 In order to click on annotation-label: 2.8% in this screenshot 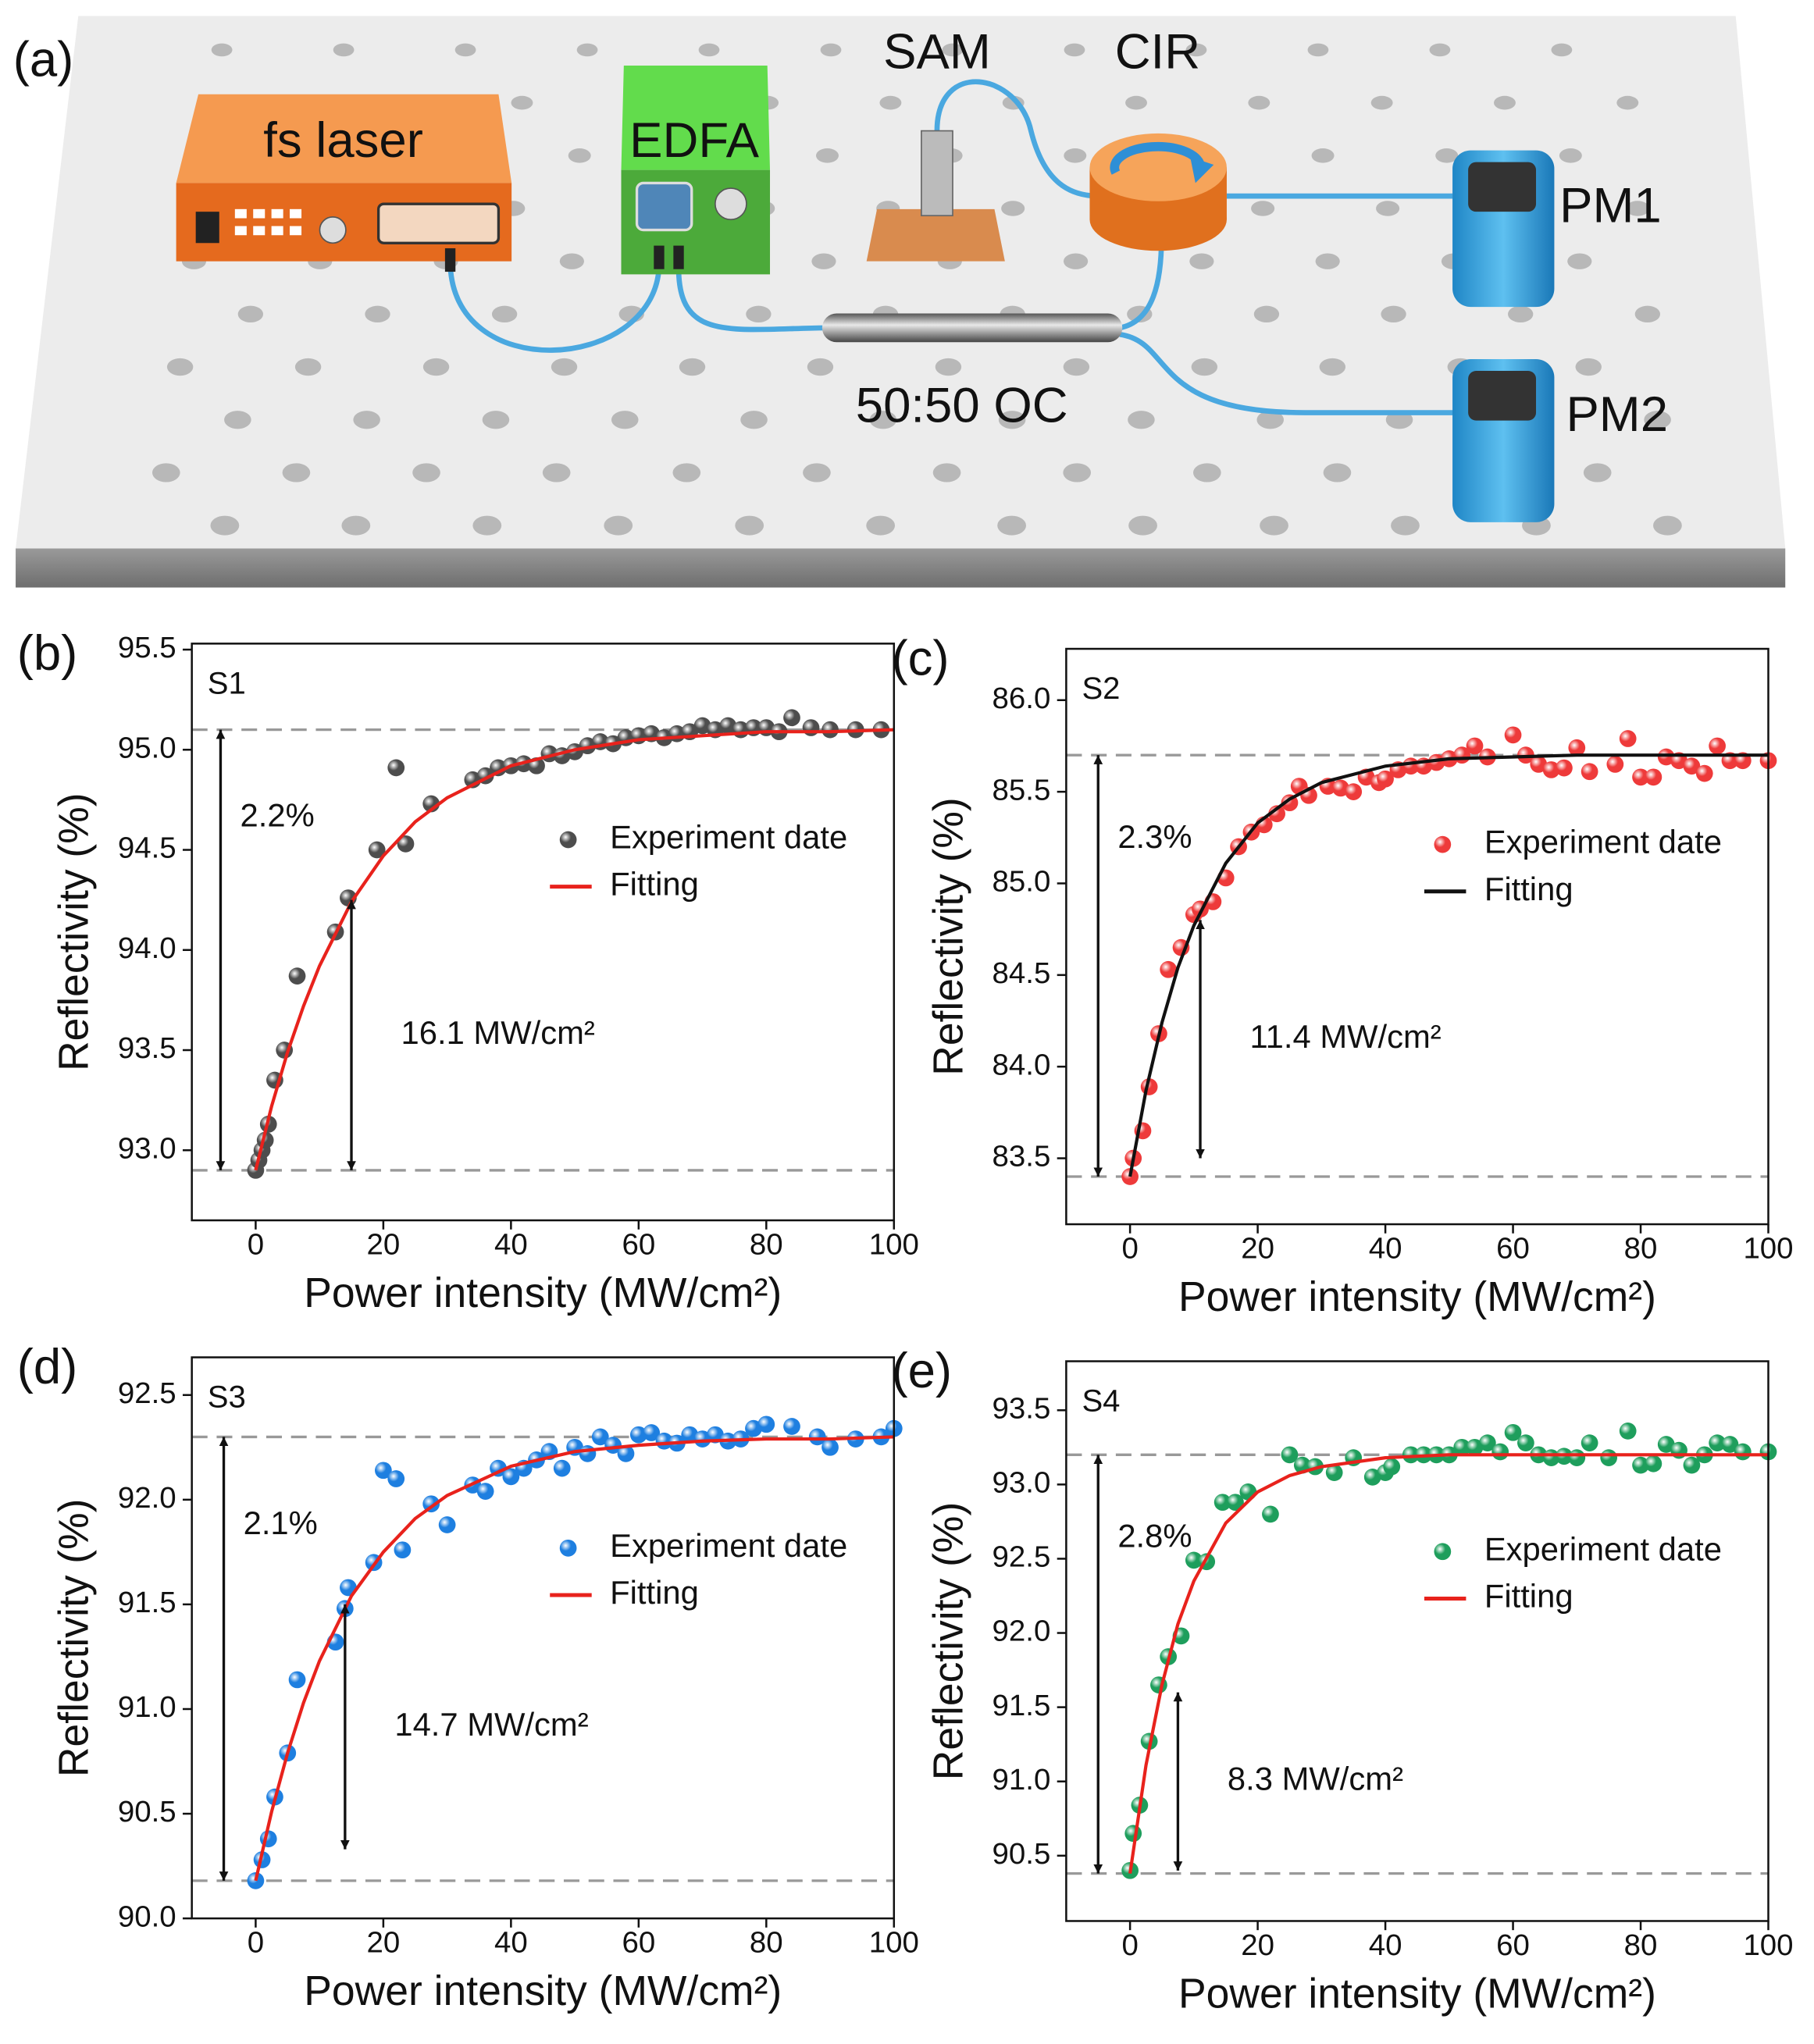, I will do `click(1154, 1536)`.